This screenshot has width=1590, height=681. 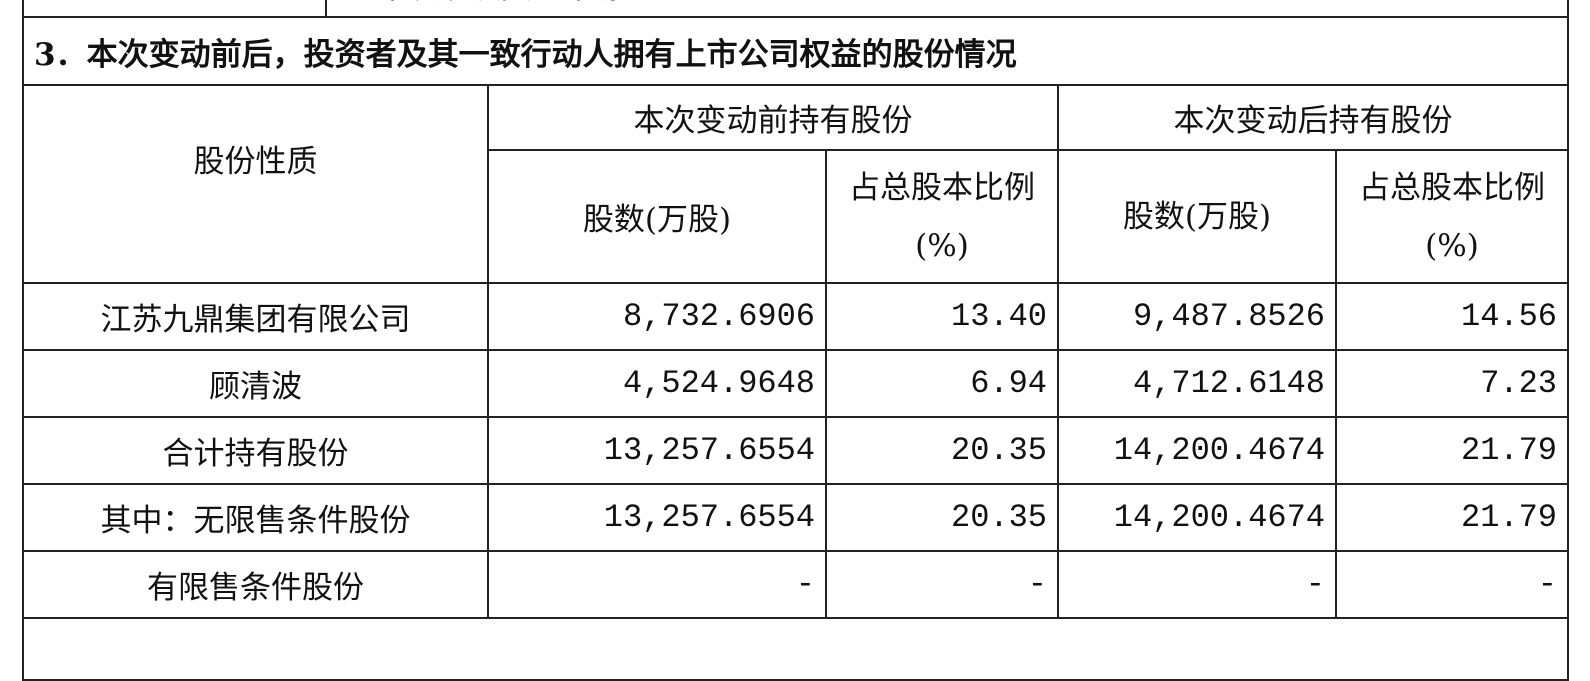 What do you see at coordinates (1452, 216) in the screenshot?
I see `header-after-ratio: 占总股本比例(%)` at bounding box center [1452, 216].